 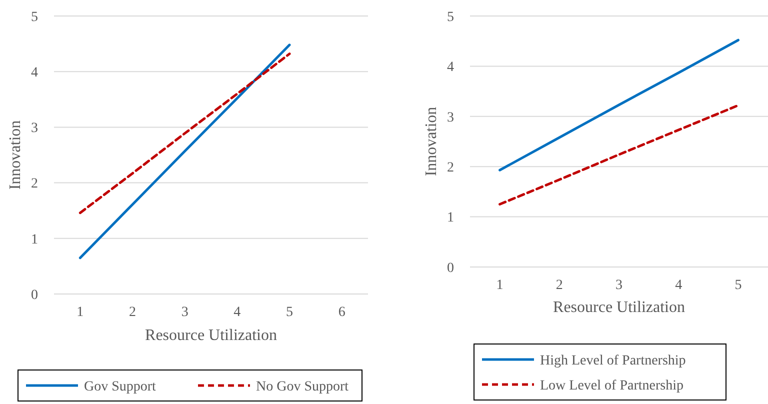 What do you see at coordinates (342, 312) in the screenshot?
I see `x-tick-label: 6` at bounding box center [342, 312].